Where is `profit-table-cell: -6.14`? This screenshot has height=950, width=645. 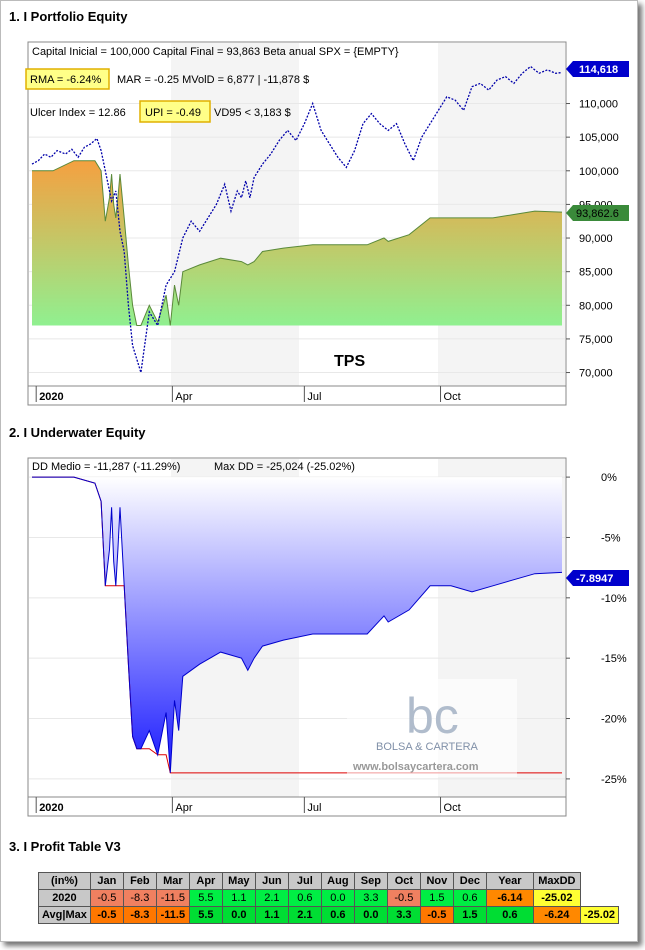
profit-table-cell: -6.14 is located at coordinates (509, 898).